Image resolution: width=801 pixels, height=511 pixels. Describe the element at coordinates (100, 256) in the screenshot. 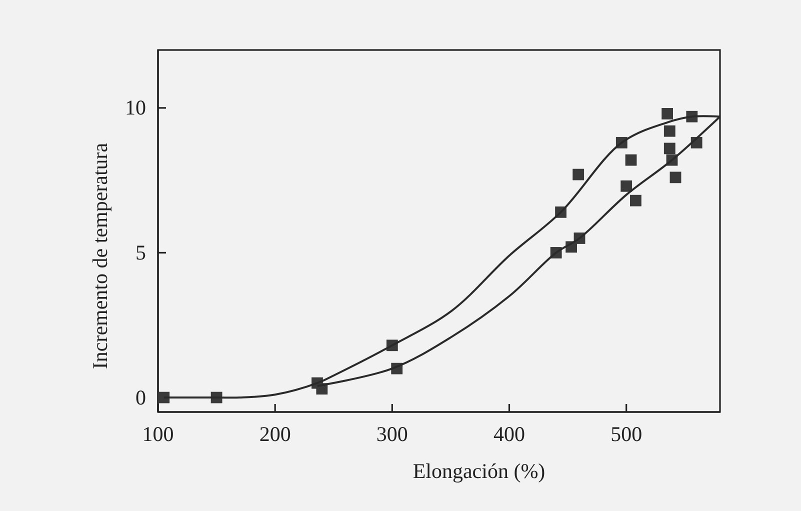

I see `y-axis-title: Incremento de temperatura` at that location.